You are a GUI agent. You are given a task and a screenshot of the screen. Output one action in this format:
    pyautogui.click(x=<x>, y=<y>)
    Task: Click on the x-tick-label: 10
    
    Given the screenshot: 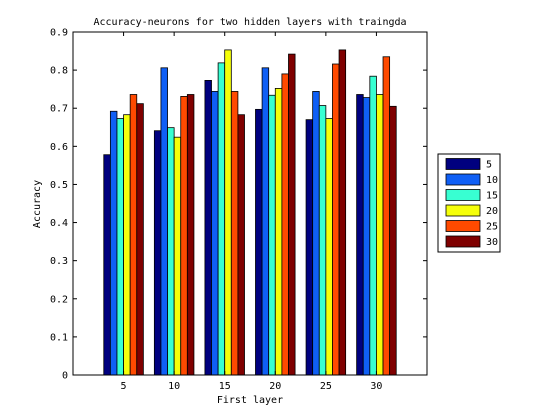 What is the action you would take?
    pyautogui.click(x=174, y=386)
    